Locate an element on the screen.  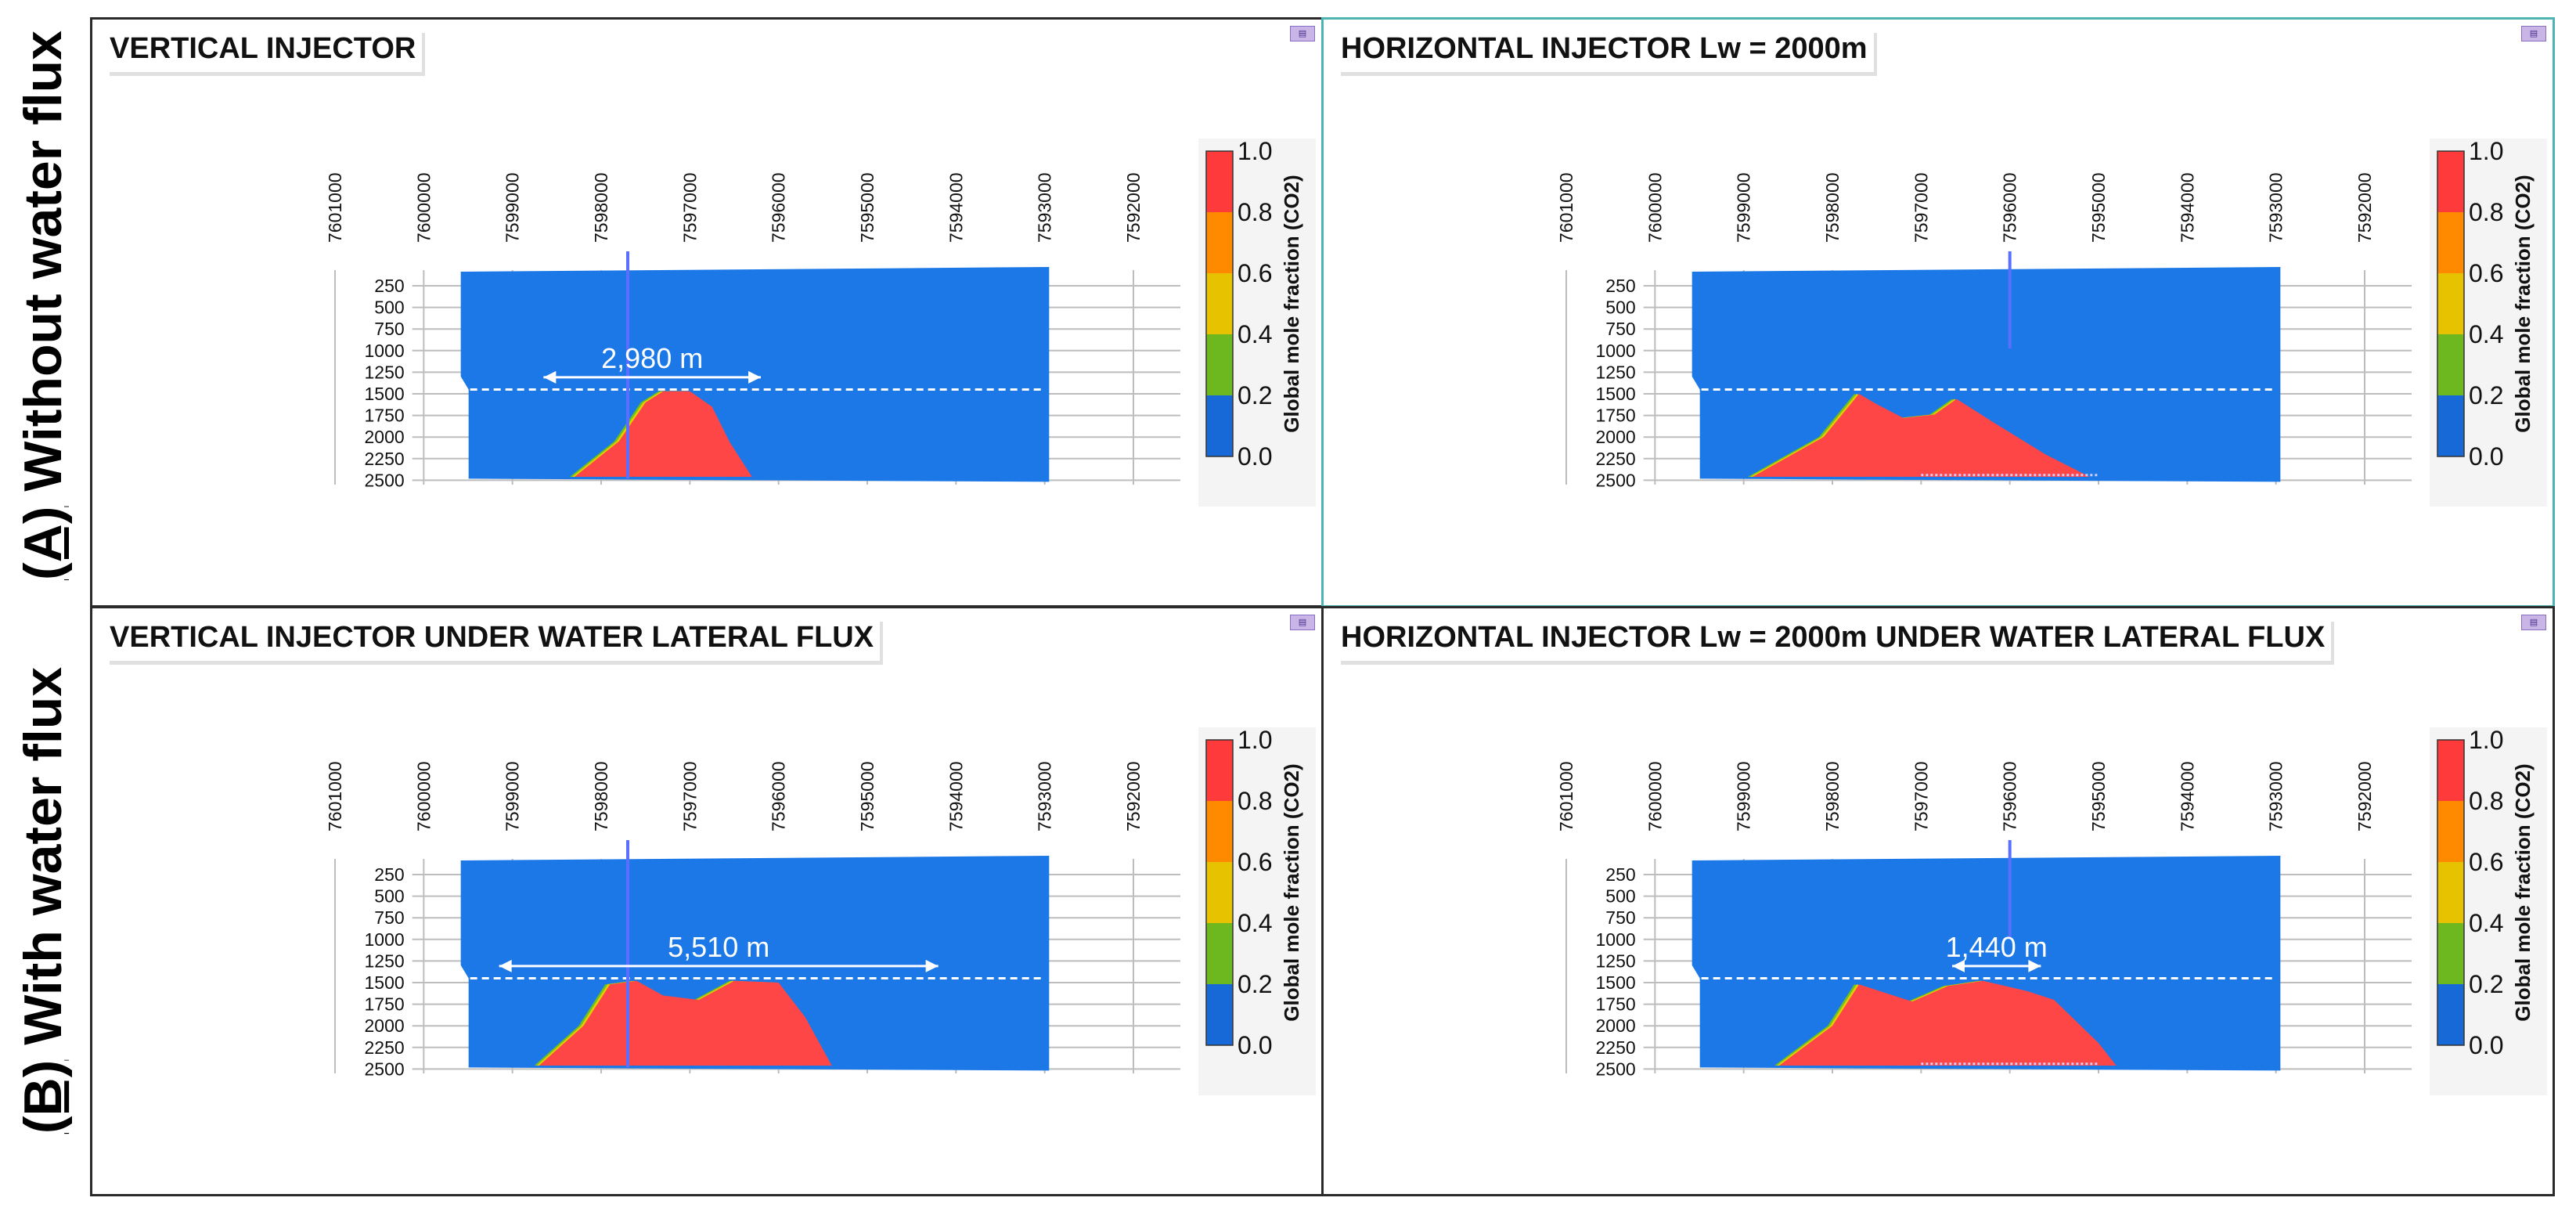
extent-arrow-head-left is located at coordinates (1958, 965).